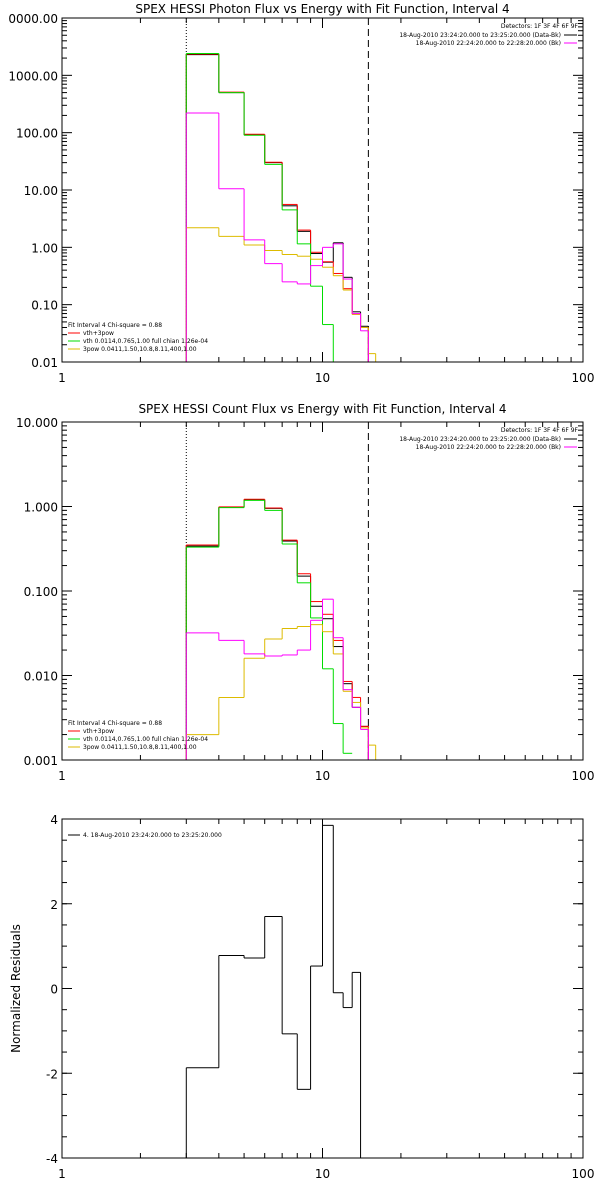  What do you see at coordinates (52, 1159) in the screenshot?
I see `y-tick-label: -4` at bounding box center [52, 1159].